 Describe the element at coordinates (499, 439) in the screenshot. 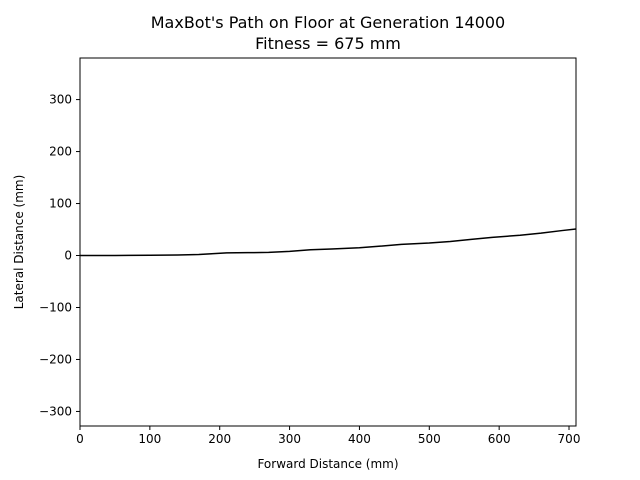

I see `x-tick-label: 600` at that location.